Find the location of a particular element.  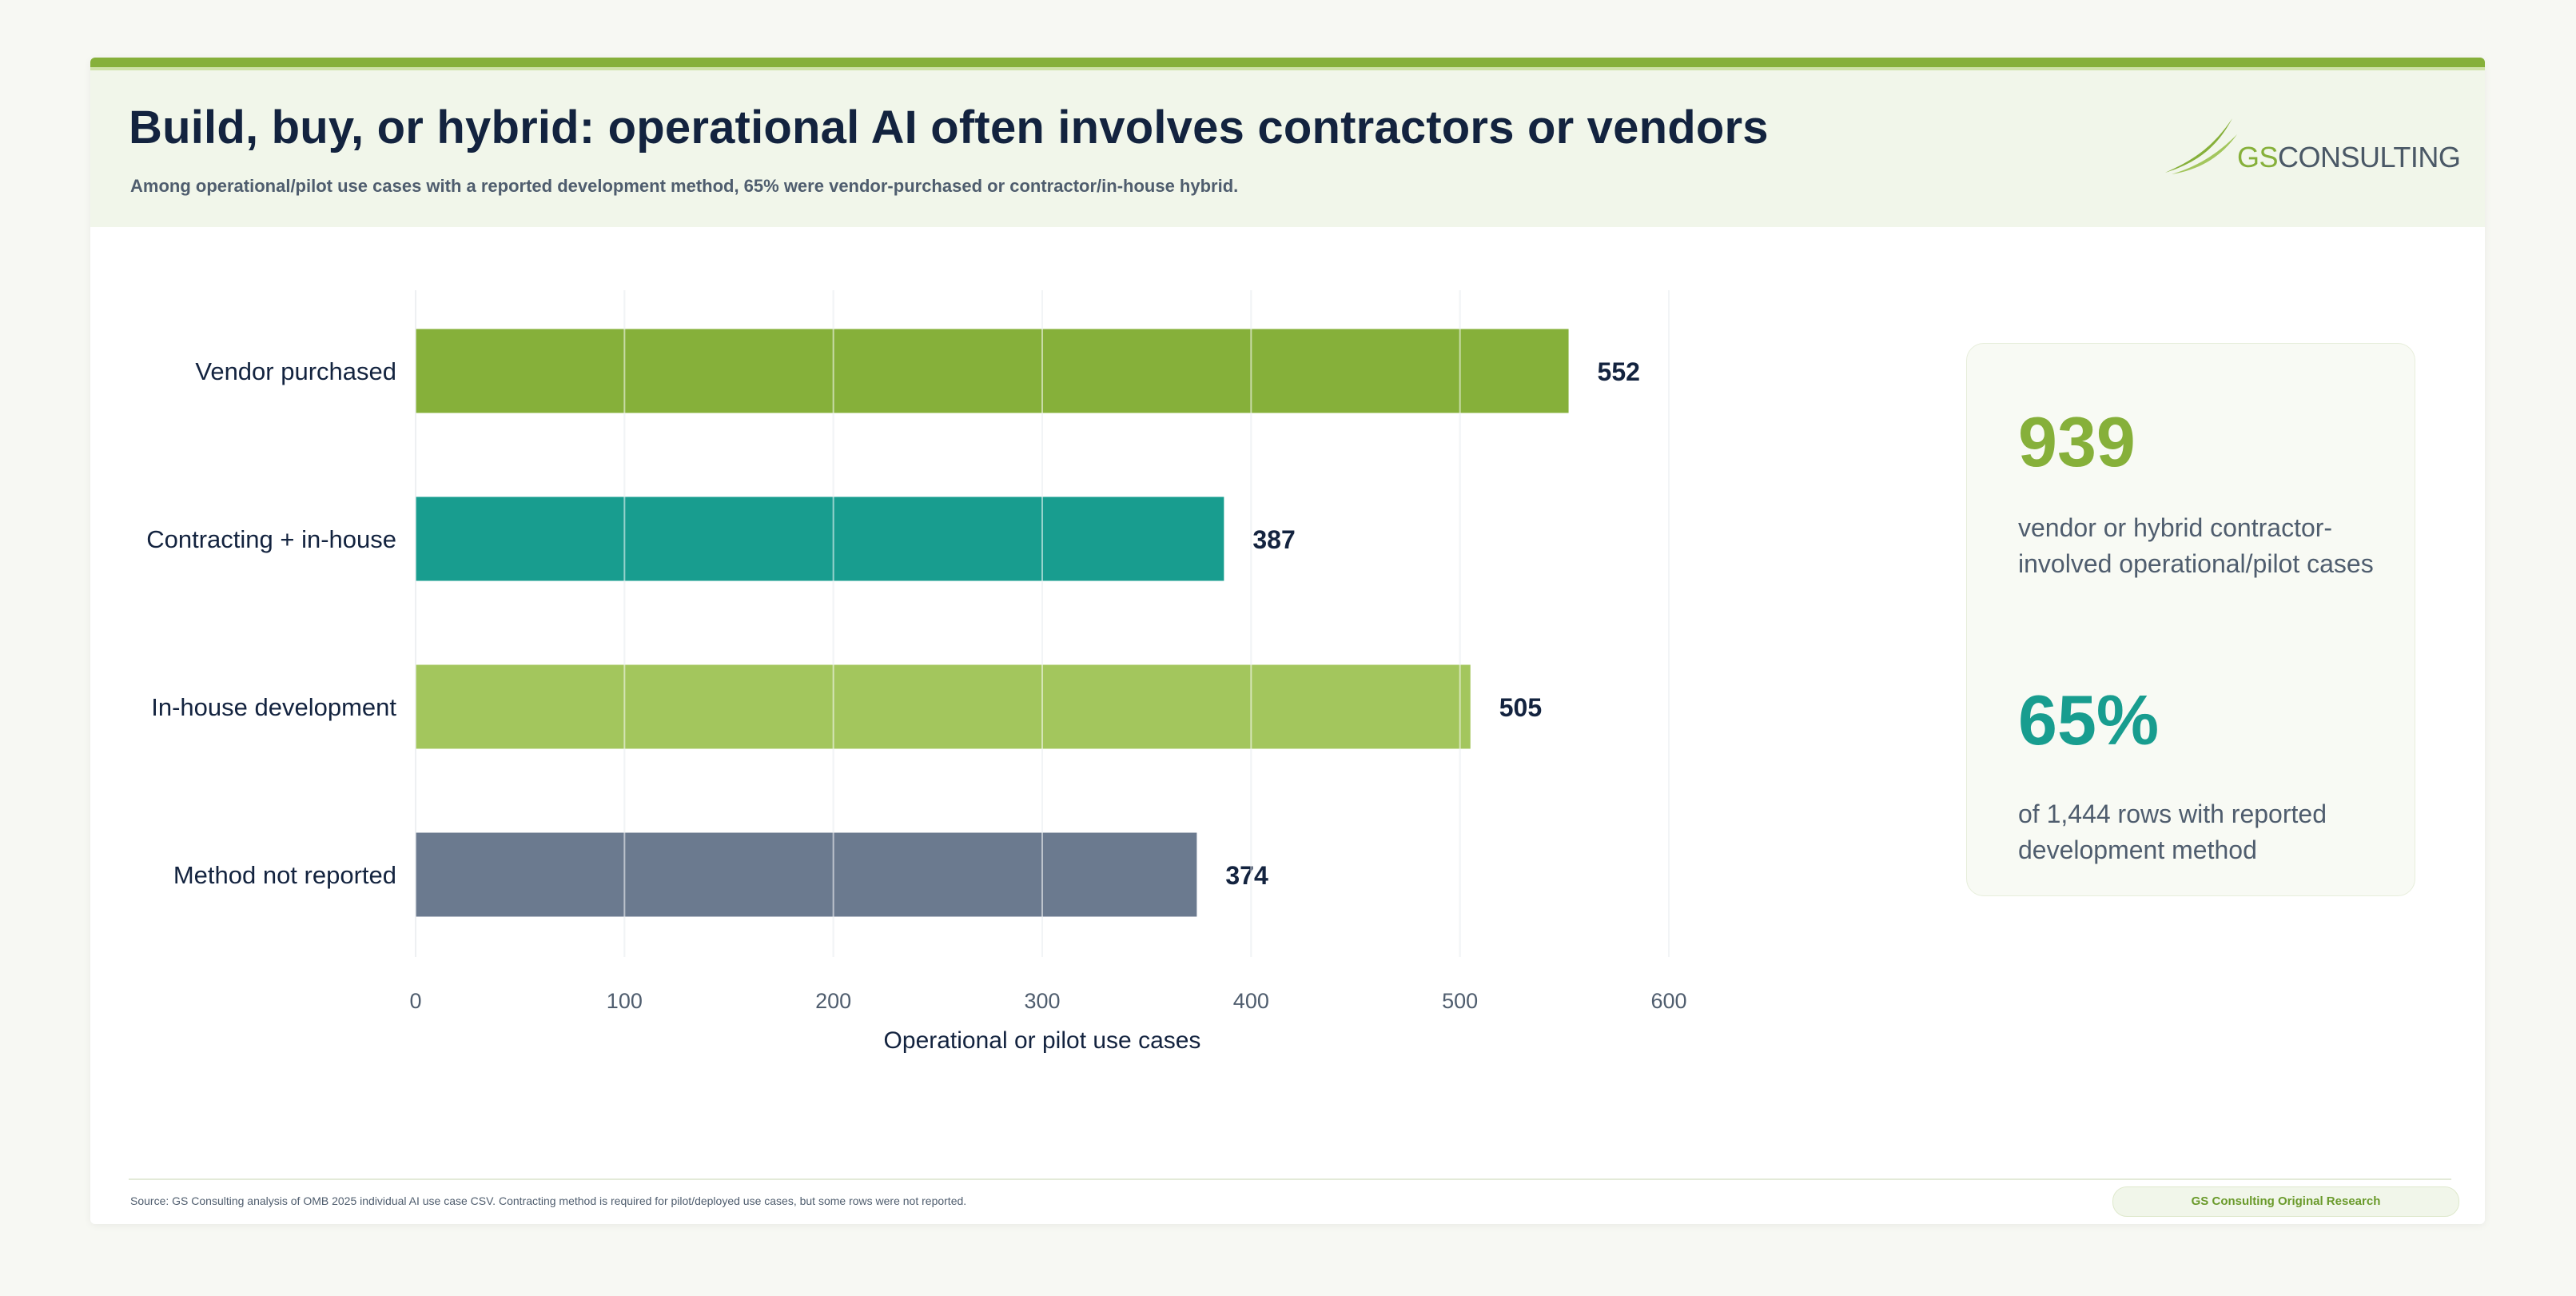

kpi-value: 939 is located at coordinates (2077, 441).